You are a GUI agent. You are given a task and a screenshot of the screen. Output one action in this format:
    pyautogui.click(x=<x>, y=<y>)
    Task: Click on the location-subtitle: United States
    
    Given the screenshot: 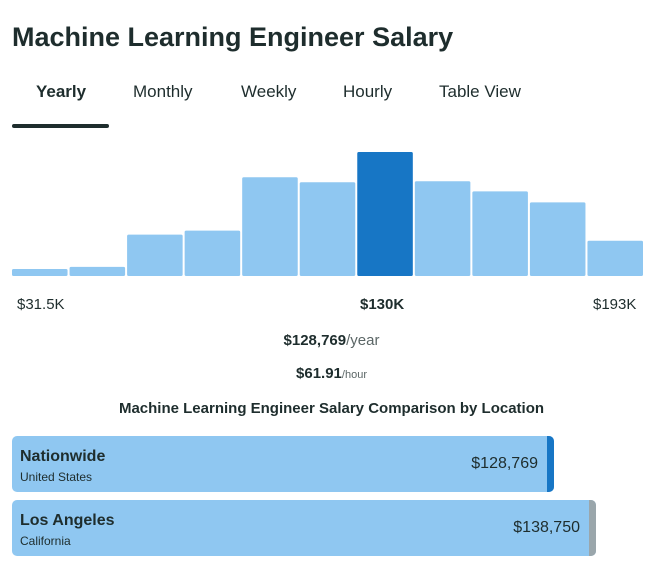 What is the action you would take?
    pyautogui.click(x=56, y=477)
    